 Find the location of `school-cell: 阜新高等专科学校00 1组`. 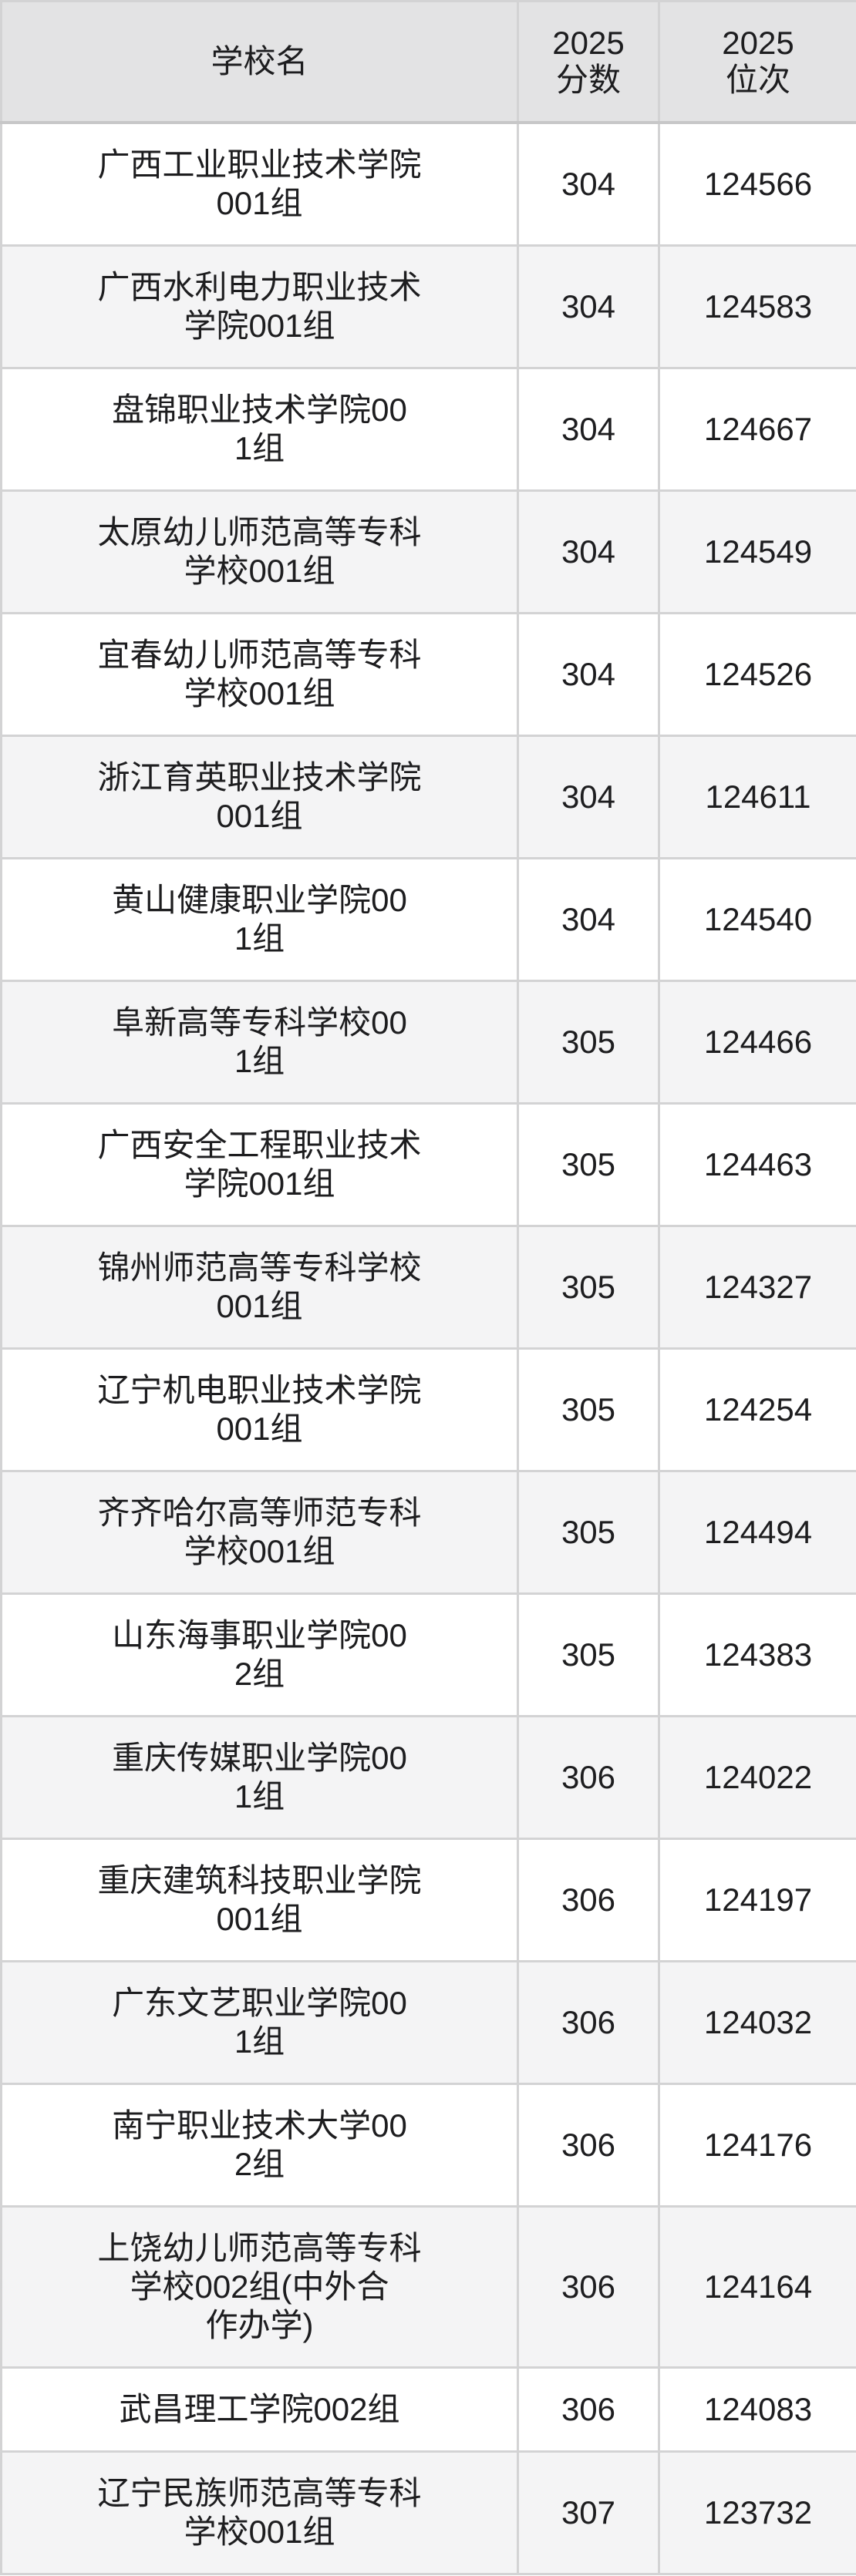

school-cell: 阜新高等专科学校00 1组 is located at coordinates (259, 1042).